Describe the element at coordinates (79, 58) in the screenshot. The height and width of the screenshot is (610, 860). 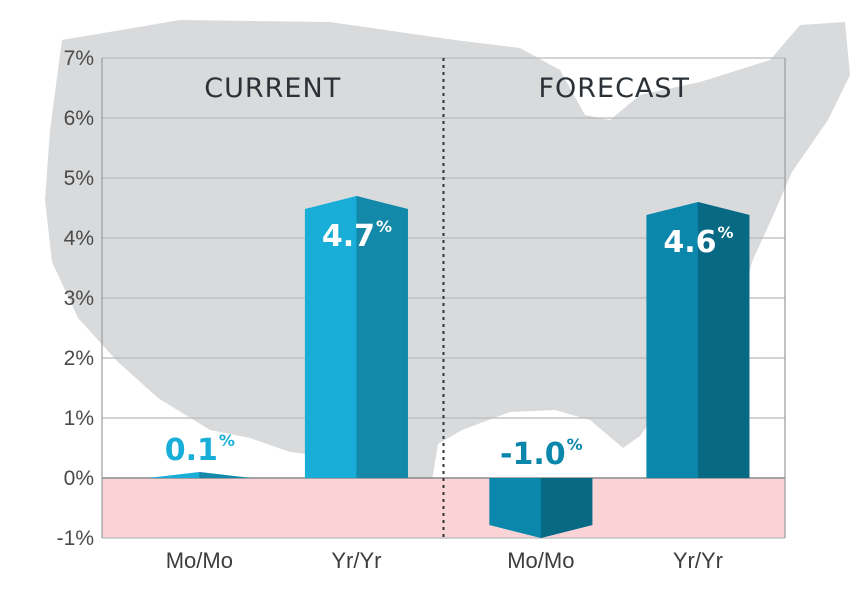
I see `y-tick-label: 7%` at that location.